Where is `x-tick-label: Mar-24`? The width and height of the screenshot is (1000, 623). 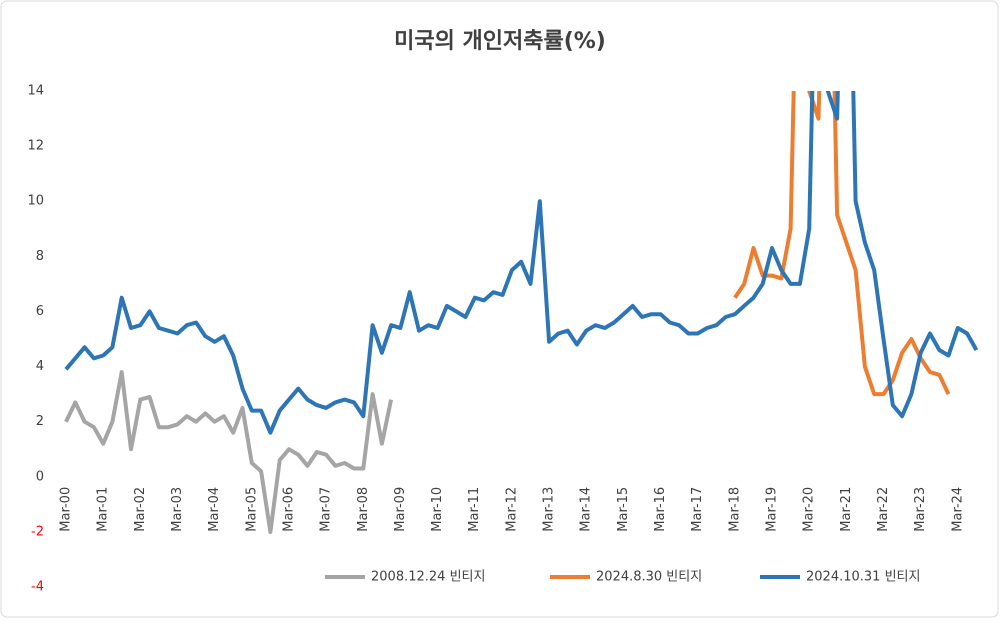
x-tick-label: Mar-24 is located at coordinates (957, 509).